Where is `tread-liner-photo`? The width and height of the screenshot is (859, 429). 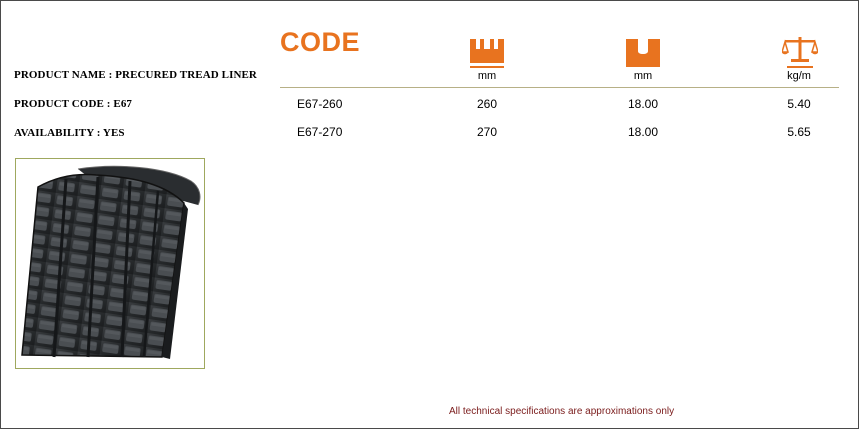 tread-liner-photo is located at coordinates (110, 263).